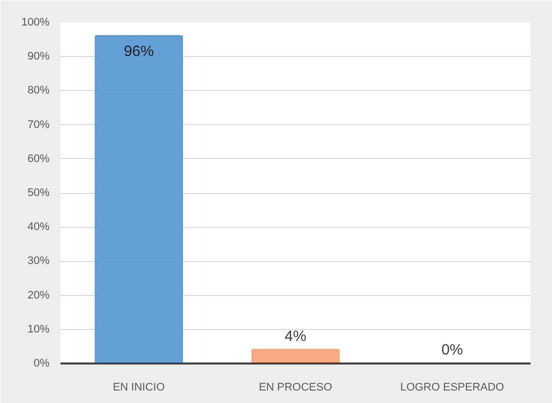  What do you see at coordinates (139, 388) in the screenshot?
I see `x-tick-label: EN INICIO` at bounding box center [139, 388].